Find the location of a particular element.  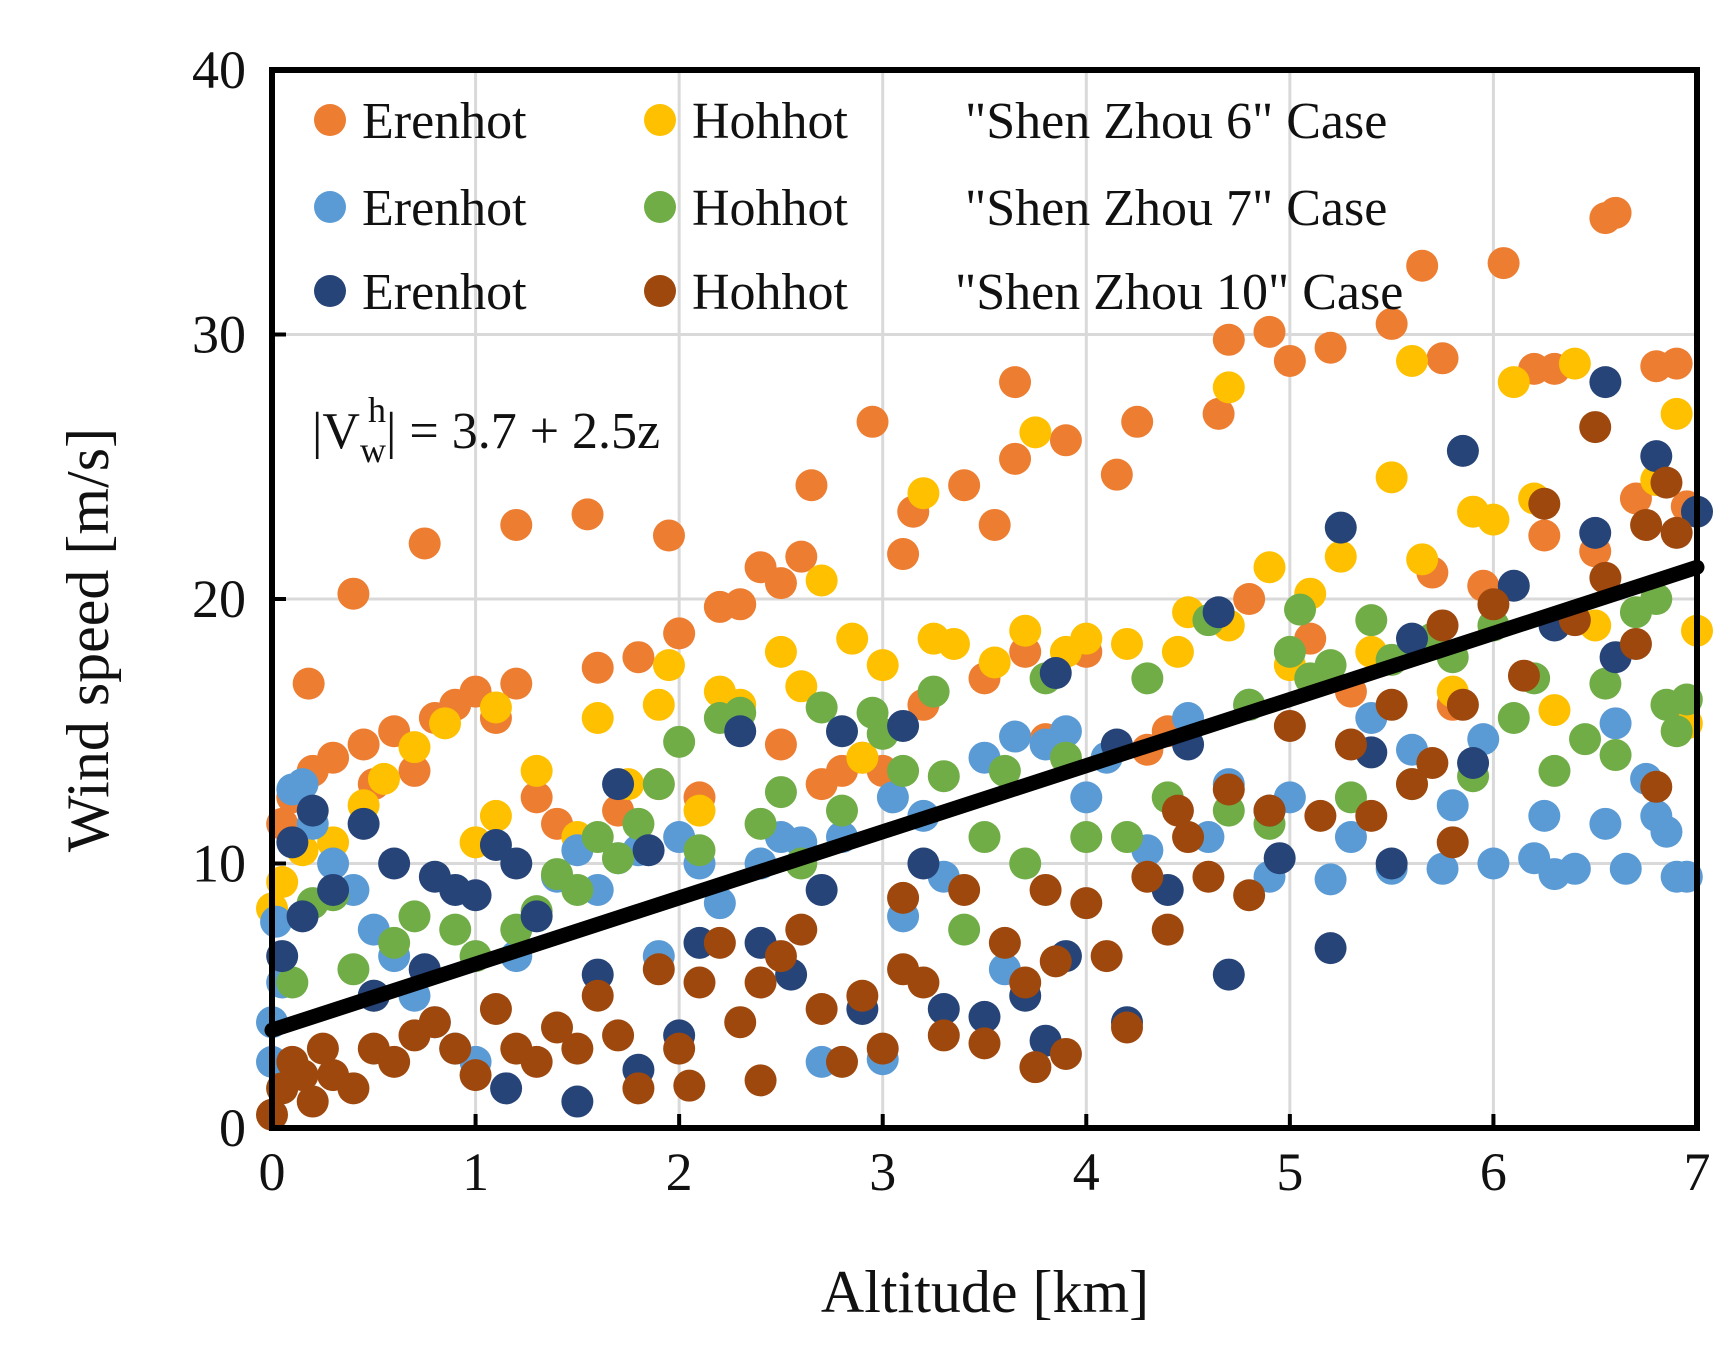

fit-equation-rhs: | = 3.7 + 2.5z is located at coordinates (523, 431).